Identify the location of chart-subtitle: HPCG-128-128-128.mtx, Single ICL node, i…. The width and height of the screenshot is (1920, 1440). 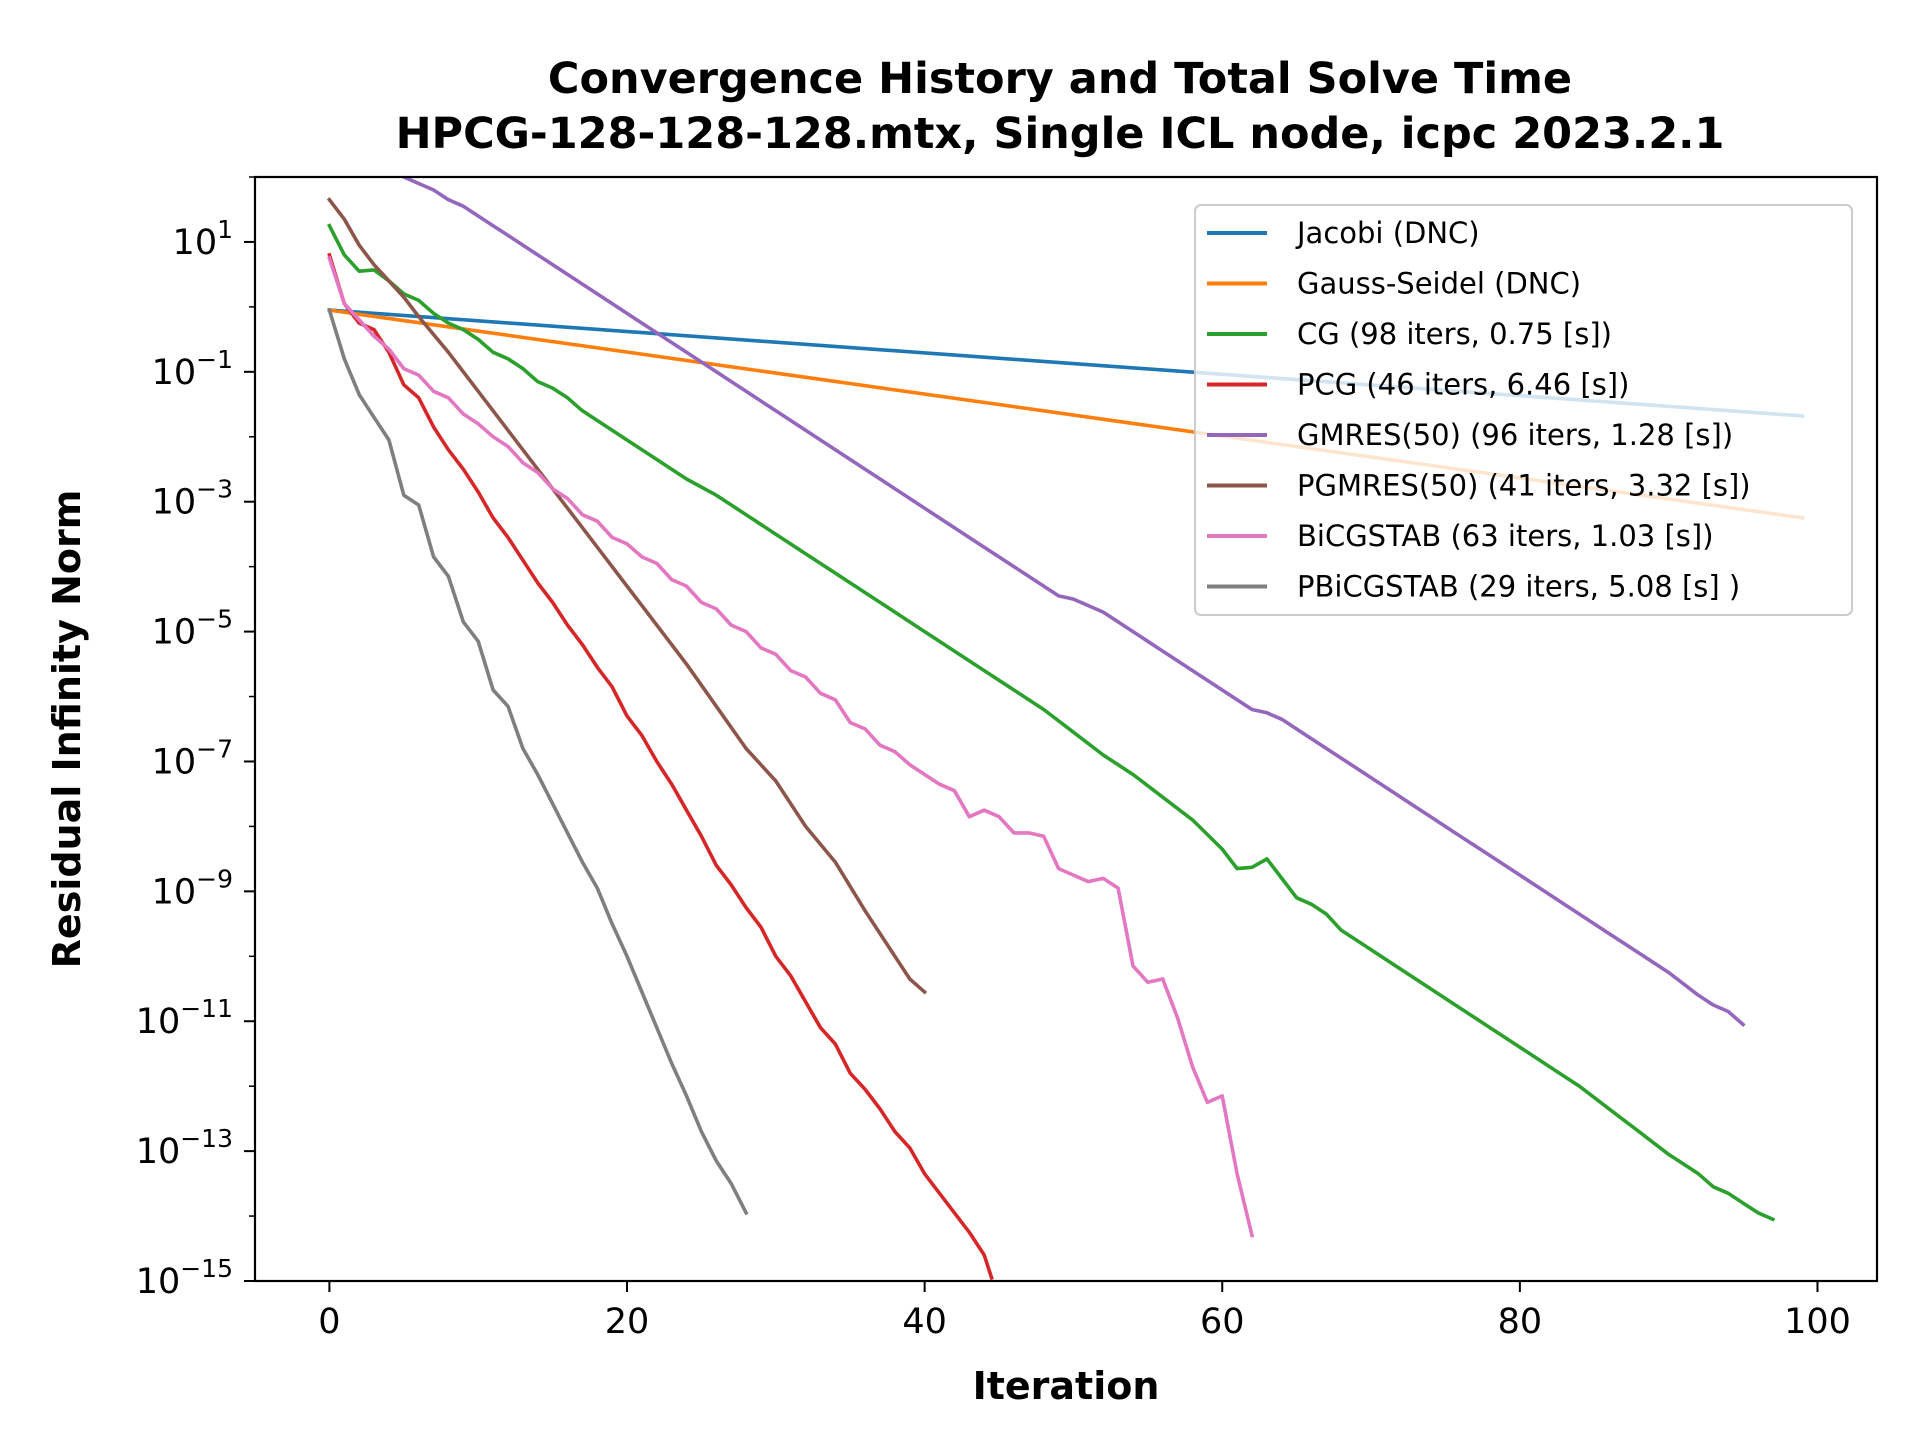
(1060, 134).